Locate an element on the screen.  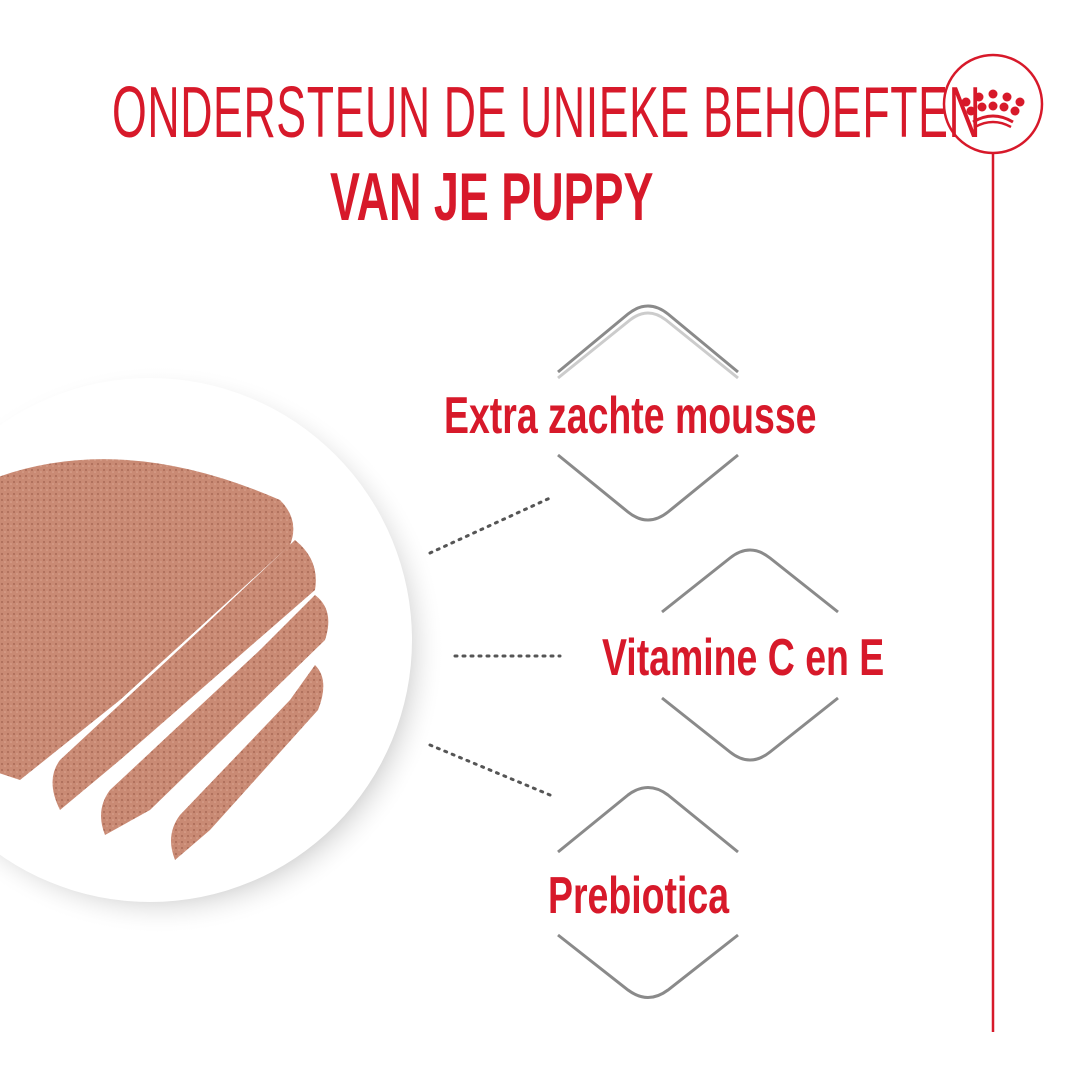
crown-icon is located at coordinates (993, 109).